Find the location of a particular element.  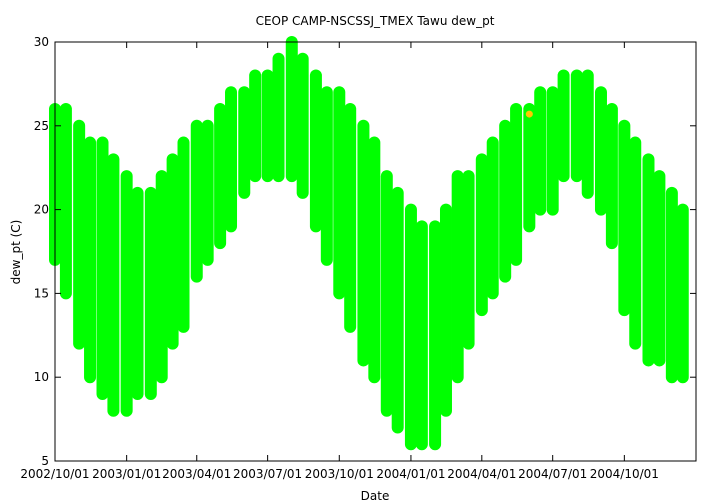

x-tick-label-2002/10/01: 2002/10/01 is located at coordinates (54, 474).